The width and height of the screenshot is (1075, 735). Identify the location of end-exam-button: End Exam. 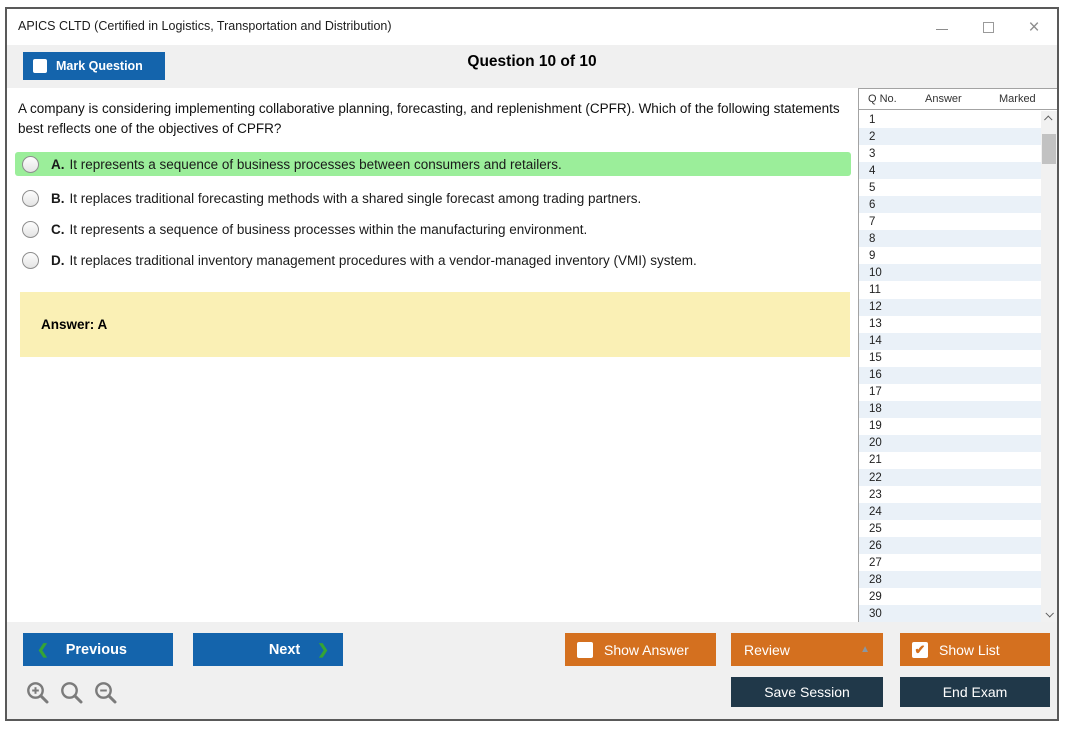
(975, 692).